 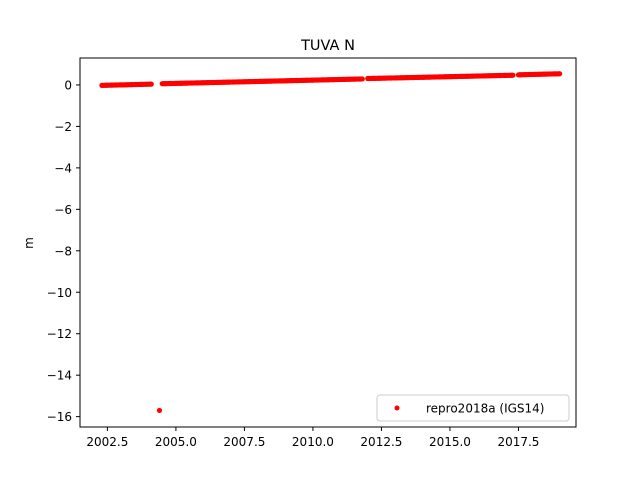 What do you see at coordinates (313, 442) in the screenshot?
I see `x-tick-label: 2010.0` at bounding box center [313, 442].